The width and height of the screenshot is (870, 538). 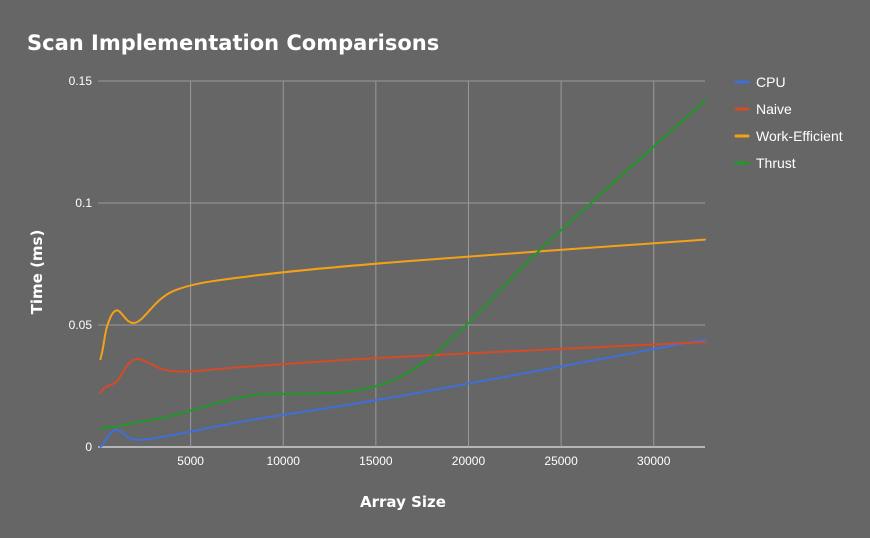 I want to click on x-tick-label: 10000, so click(x=284, y=461).